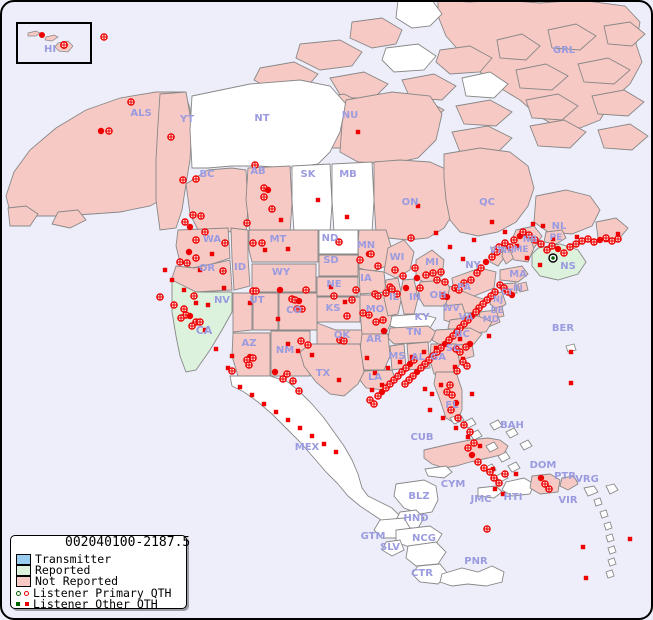 The width and height of the screenshot is (653, 620). Describe the element at coordinates (338, 265) in the screenshot. I see `region-sd` at that location.